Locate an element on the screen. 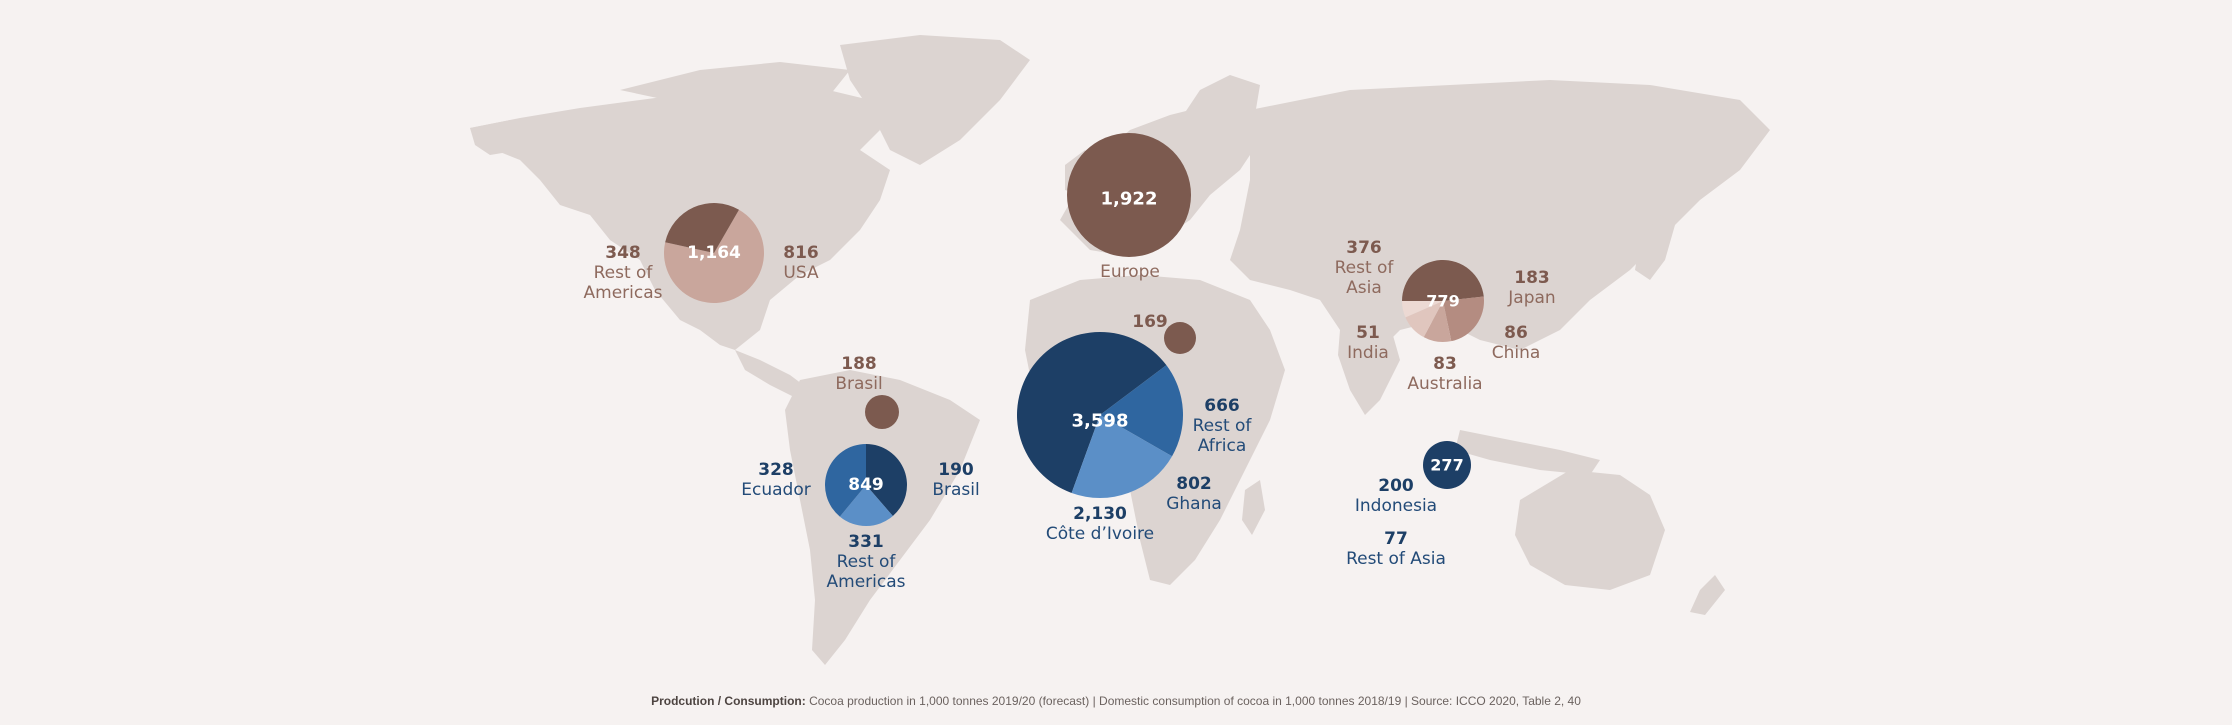 The width and height of the screenshot is (2232, 725). label-prod-brasil: 190 Brasil is located at coordinates (956, 480).